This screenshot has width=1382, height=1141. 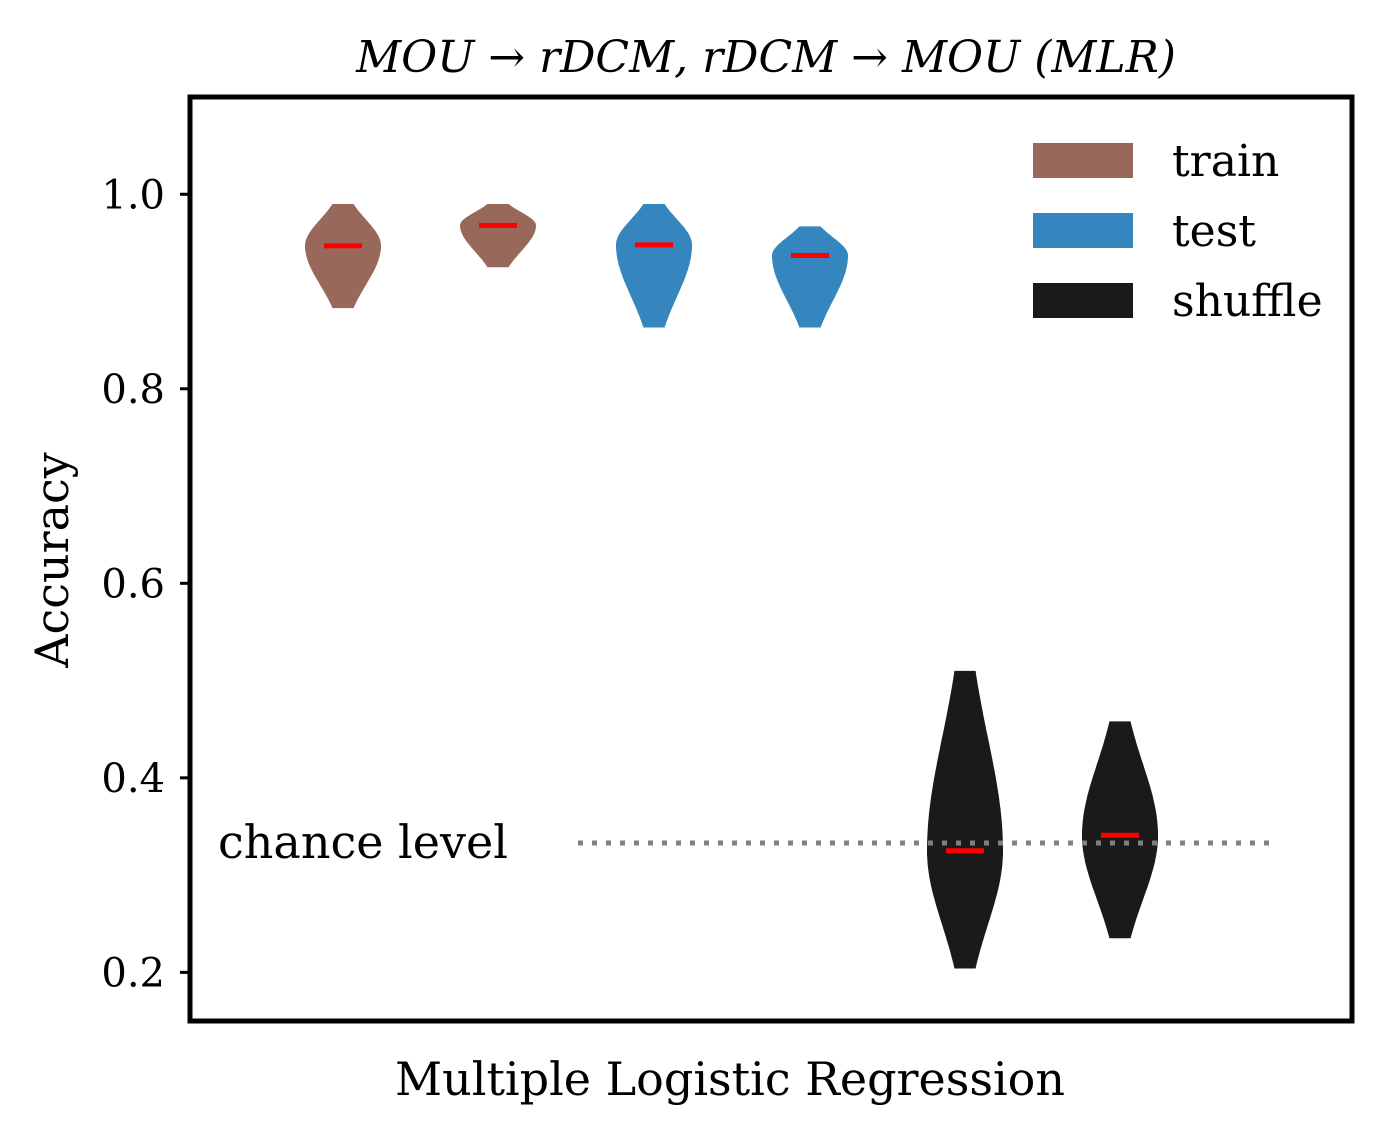 What do you see at coordinates (133, 973) in the screenshot?
I see `y-tick-label: 0.2` at bounding box center [133, 973].